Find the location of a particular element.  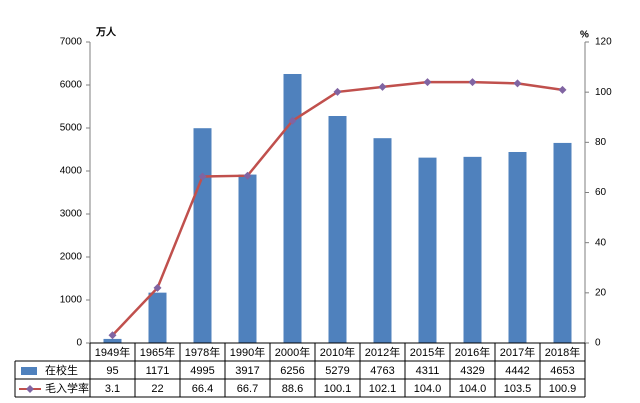

legend-swatch is located at coordinates (29, 371).